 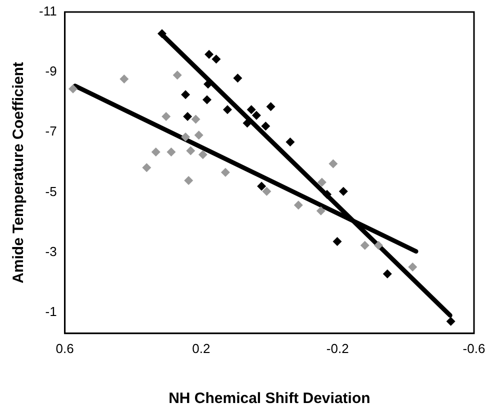 I want to click on y-tick-label: -9, so click(x=51, y=71).